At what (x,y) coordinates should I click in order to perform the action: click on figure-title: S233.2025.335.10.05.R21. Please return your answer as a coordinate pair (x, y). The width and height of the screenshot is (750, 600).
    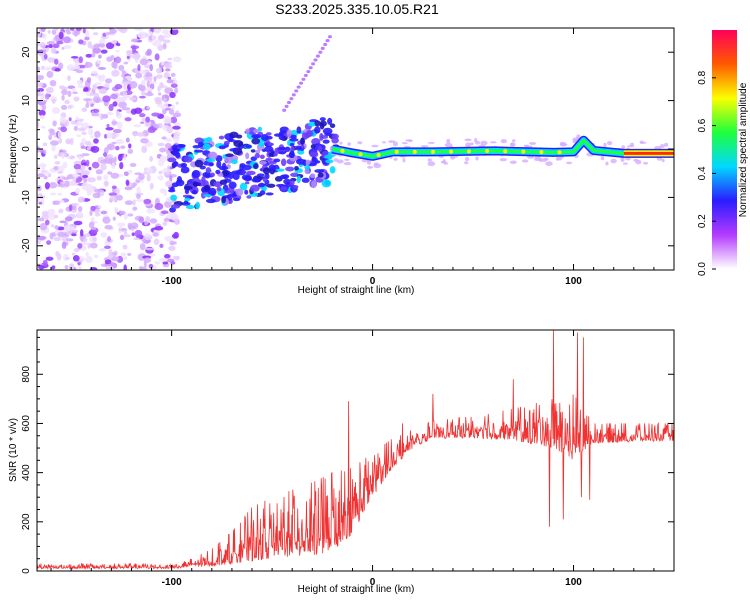
    Looking at the image, I should click on (357, 9).